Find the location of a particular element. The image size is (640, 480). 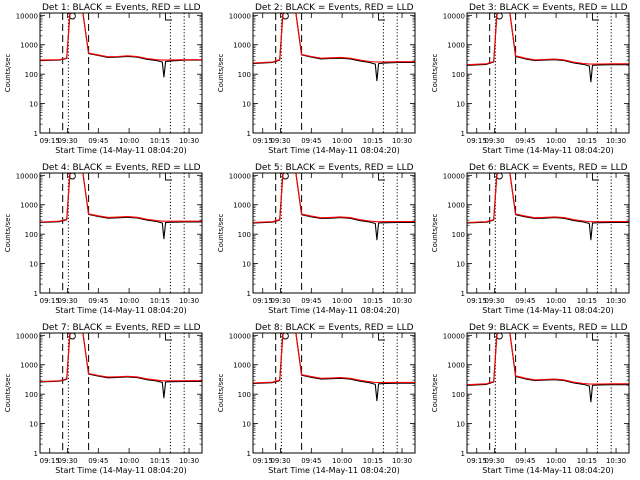

panel-title: Det 7: BLACK = Events, RED = LLD is located at coordinates (121, 328).